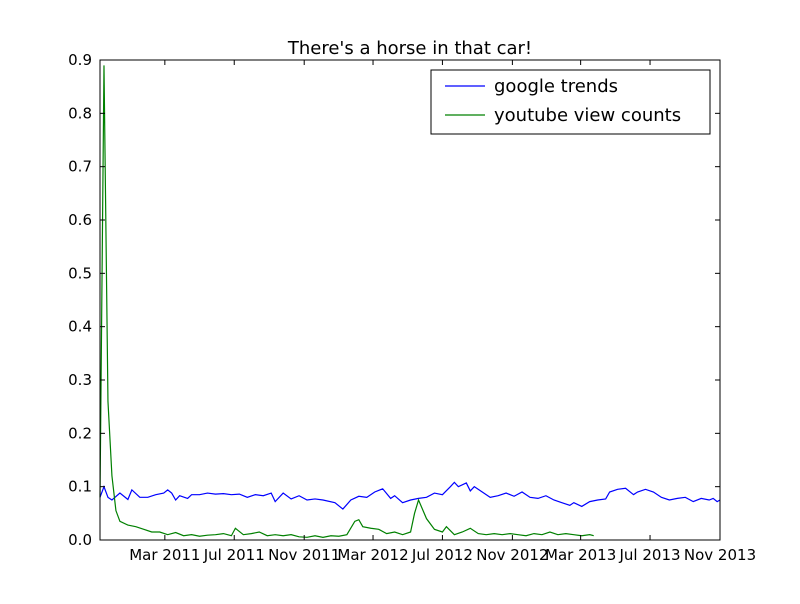 This screenshot has height=604, width=800. I want to click on legend-box, so click(570, 102).